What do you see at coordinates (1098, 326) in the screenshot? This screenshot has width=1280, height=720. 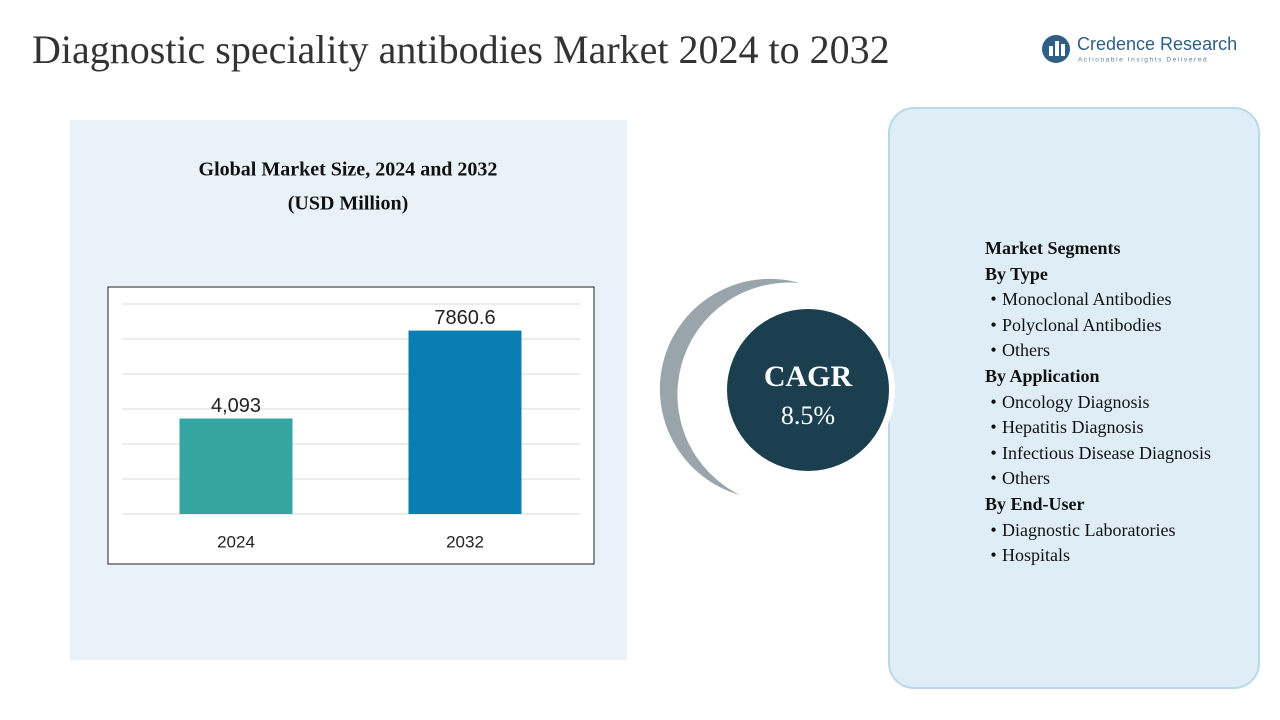 I see `segment-item: Polyclonal Antibodies` at bounding box center [1098, 326].